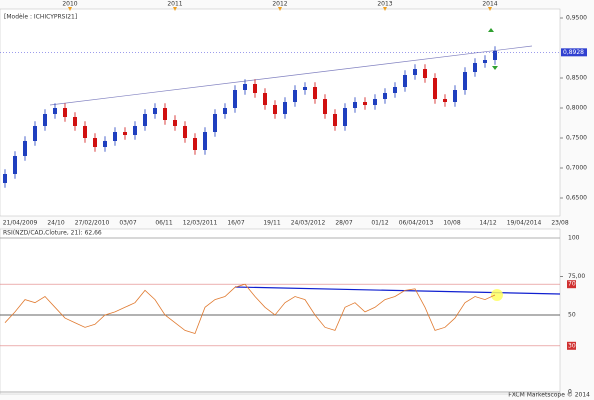 This screenshot has height=400, width=594. I want to click on rsi-trendline, so click(397, 290).